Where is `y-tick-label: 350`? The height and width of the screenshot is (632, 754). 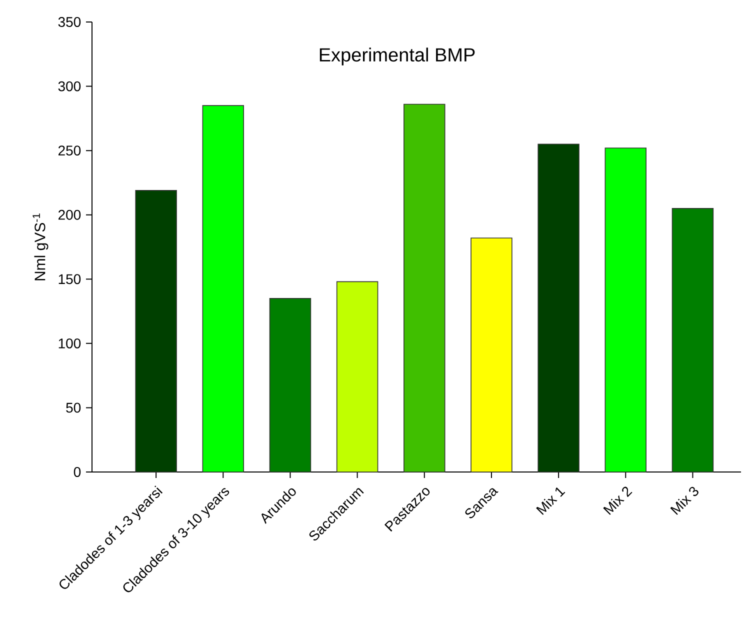 y-tick-label: 350 is located at coordinates (69, 22).